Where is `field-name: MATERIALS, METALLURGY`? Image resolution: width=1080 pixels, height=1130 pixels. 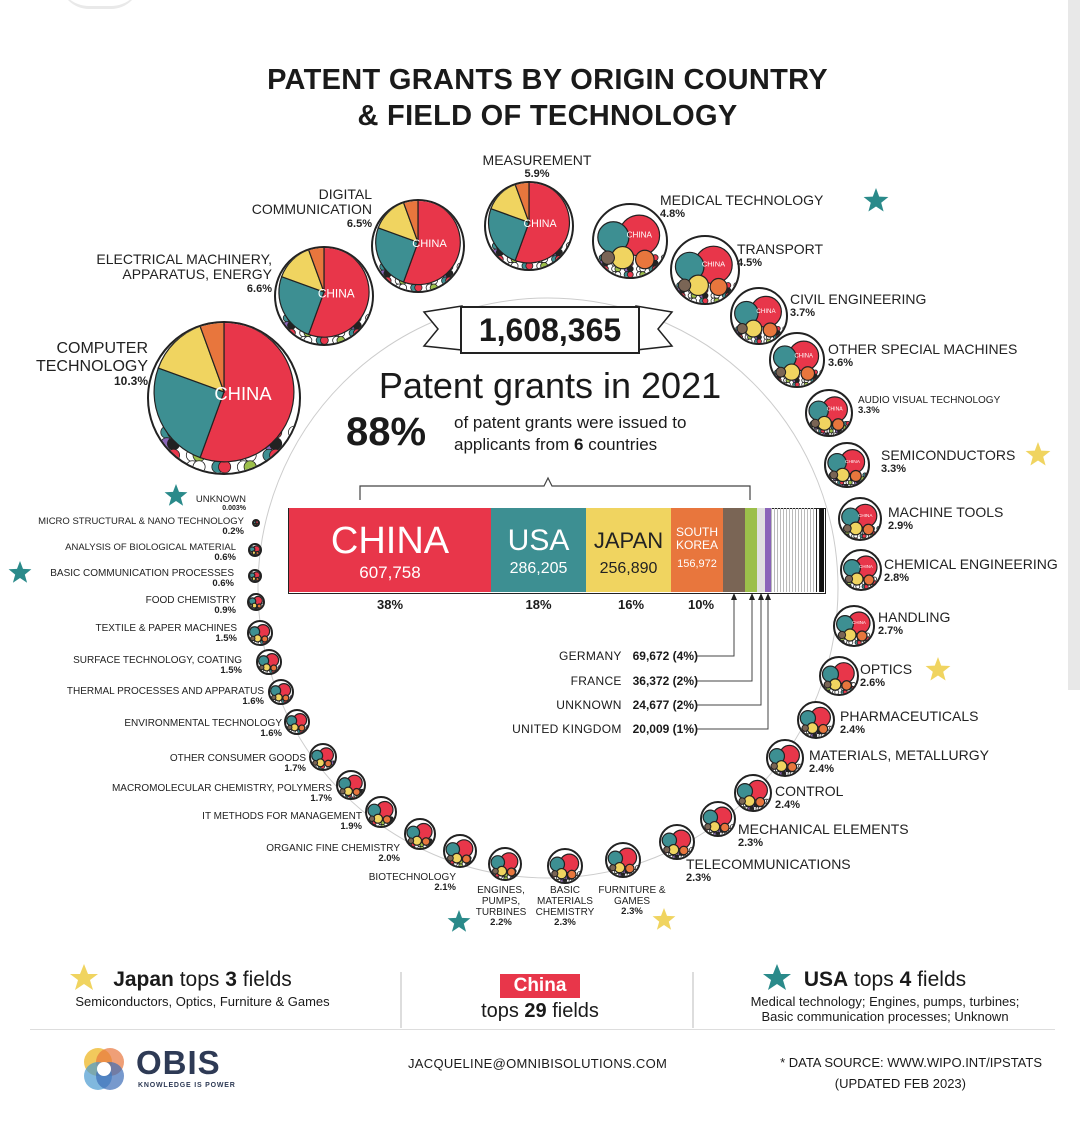 field-name: MATERIALS, METALLURGY is located at coordinates (899, 755).